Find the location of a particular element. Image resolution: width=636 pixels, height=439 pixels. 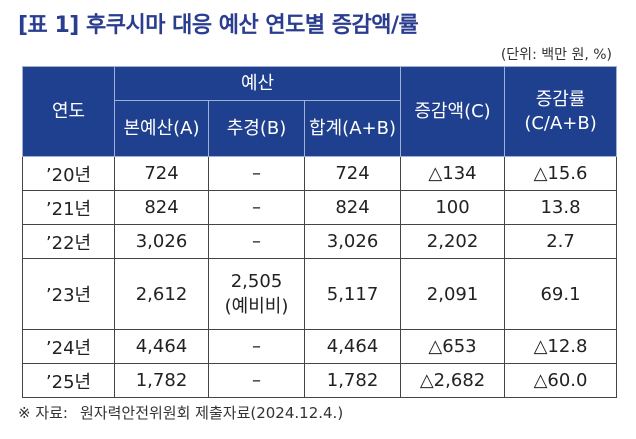

cell-main: 1,782 is located at coordinates (161, 380).